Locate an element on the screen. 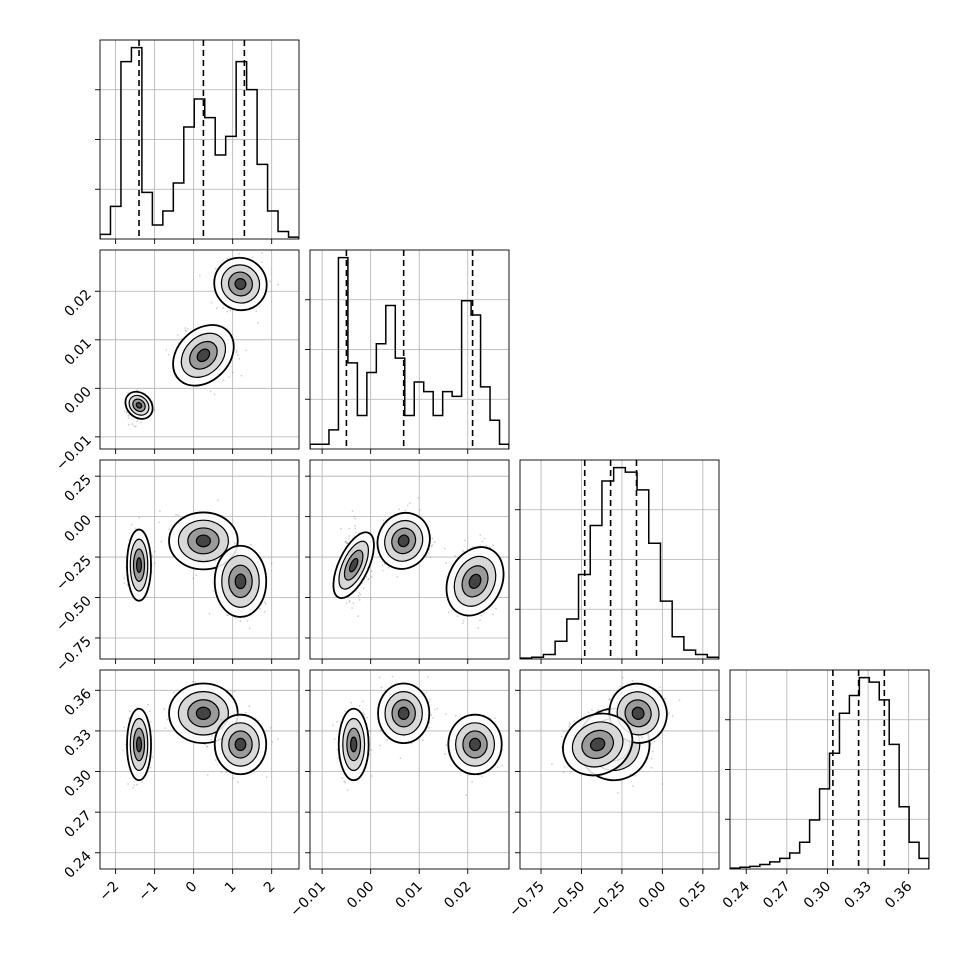 The image size is (970, 970). y-tick-label: 0.33 is located at coordinates (77, 742).